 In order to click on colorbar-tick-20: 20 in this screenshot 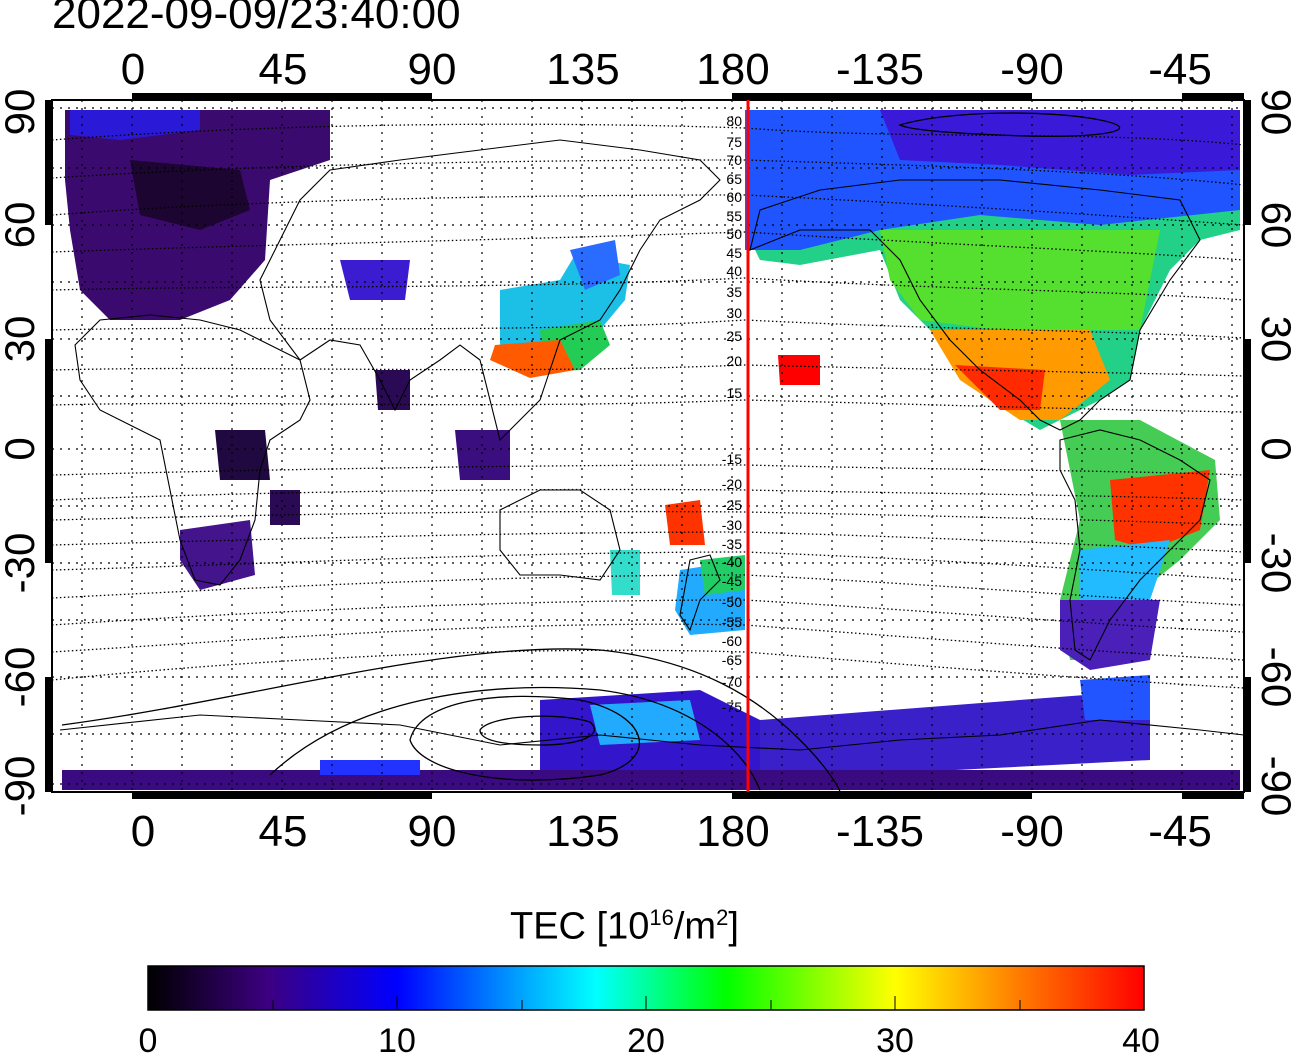, I will do `click(646, 1039)`.